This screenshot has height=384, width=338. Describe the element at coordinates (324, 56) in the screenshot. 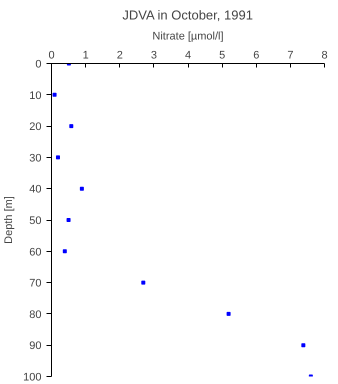

I see `x-tick-label: 8` at that location.